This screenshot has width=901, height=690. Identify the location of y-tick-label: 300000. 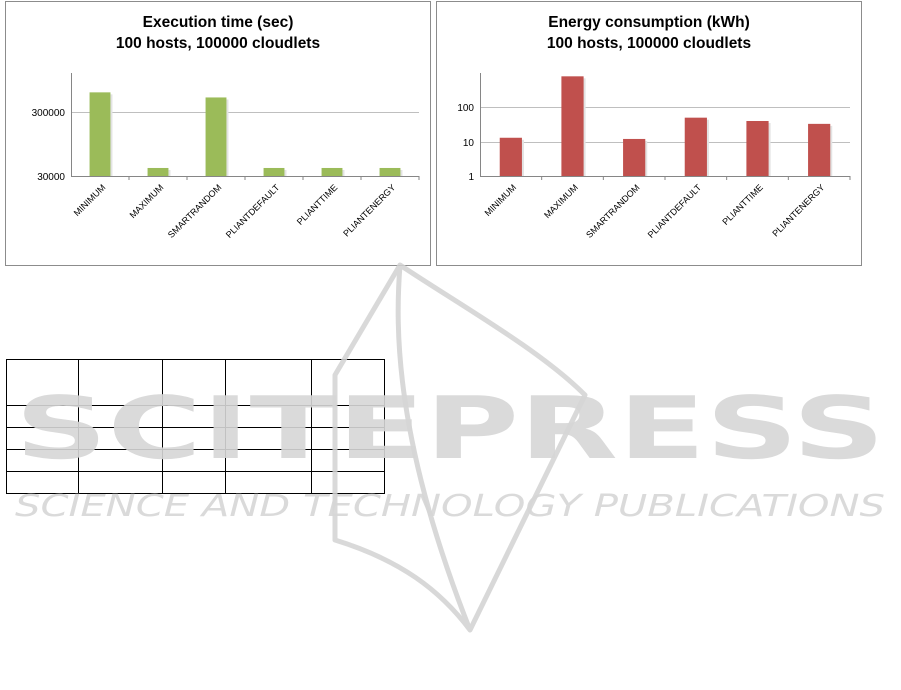
(49, 113).